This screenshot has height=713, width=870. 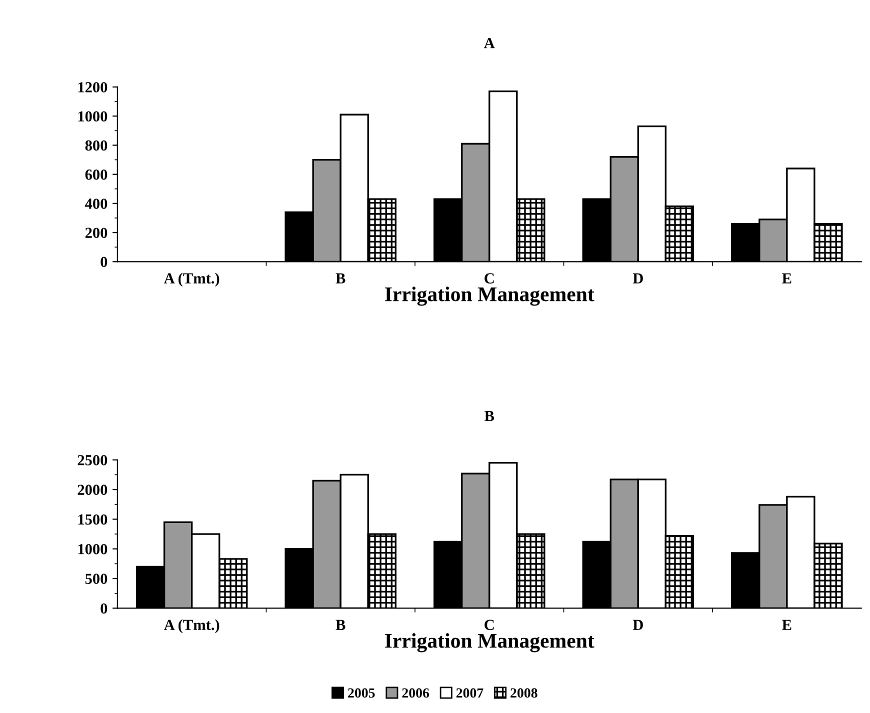 What do you see at coordinates (416, 693) in the screenshot?
I see `legend-label: 2006` at bounding box center [416, 693].